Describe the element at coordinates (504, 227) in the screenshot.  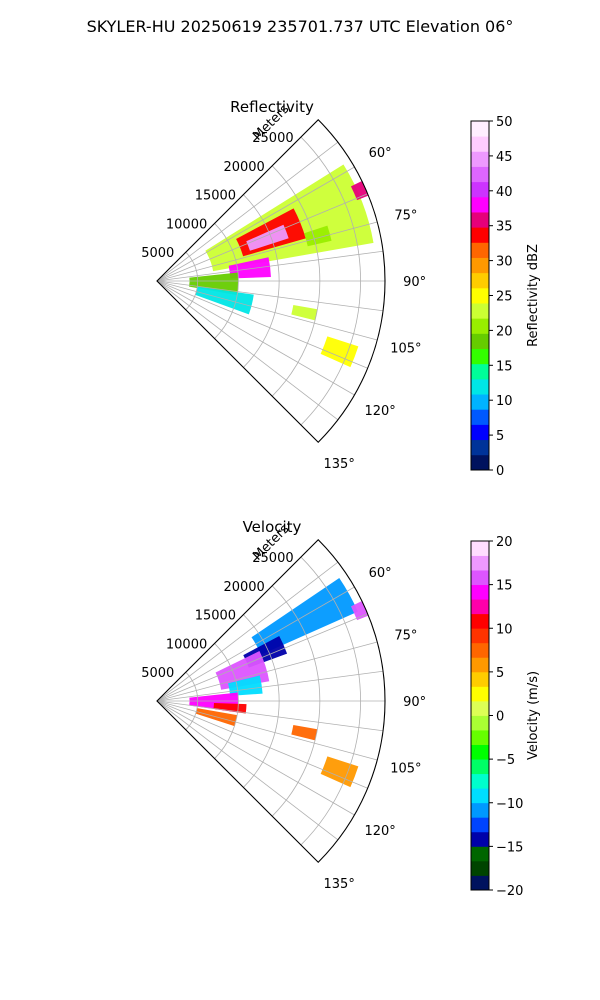
I see `colorbar-tick-label: 35` at that location.